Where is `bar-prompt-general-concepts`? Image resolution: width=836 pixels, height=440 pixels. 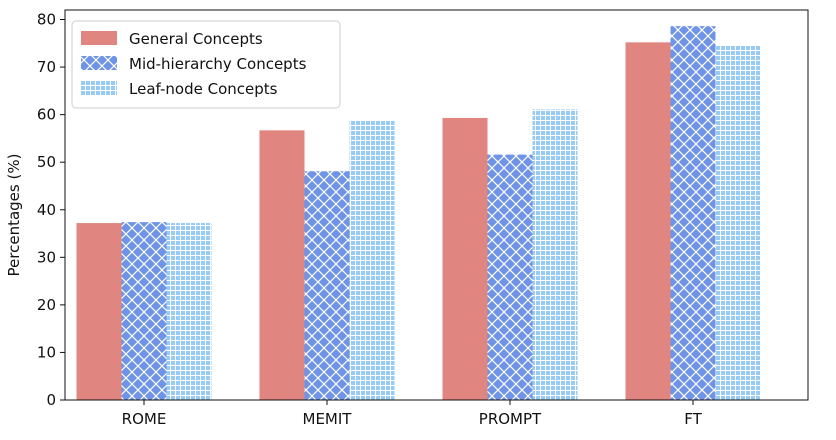
bar-prompt-general-concepts is located at coordinates (465, 259).